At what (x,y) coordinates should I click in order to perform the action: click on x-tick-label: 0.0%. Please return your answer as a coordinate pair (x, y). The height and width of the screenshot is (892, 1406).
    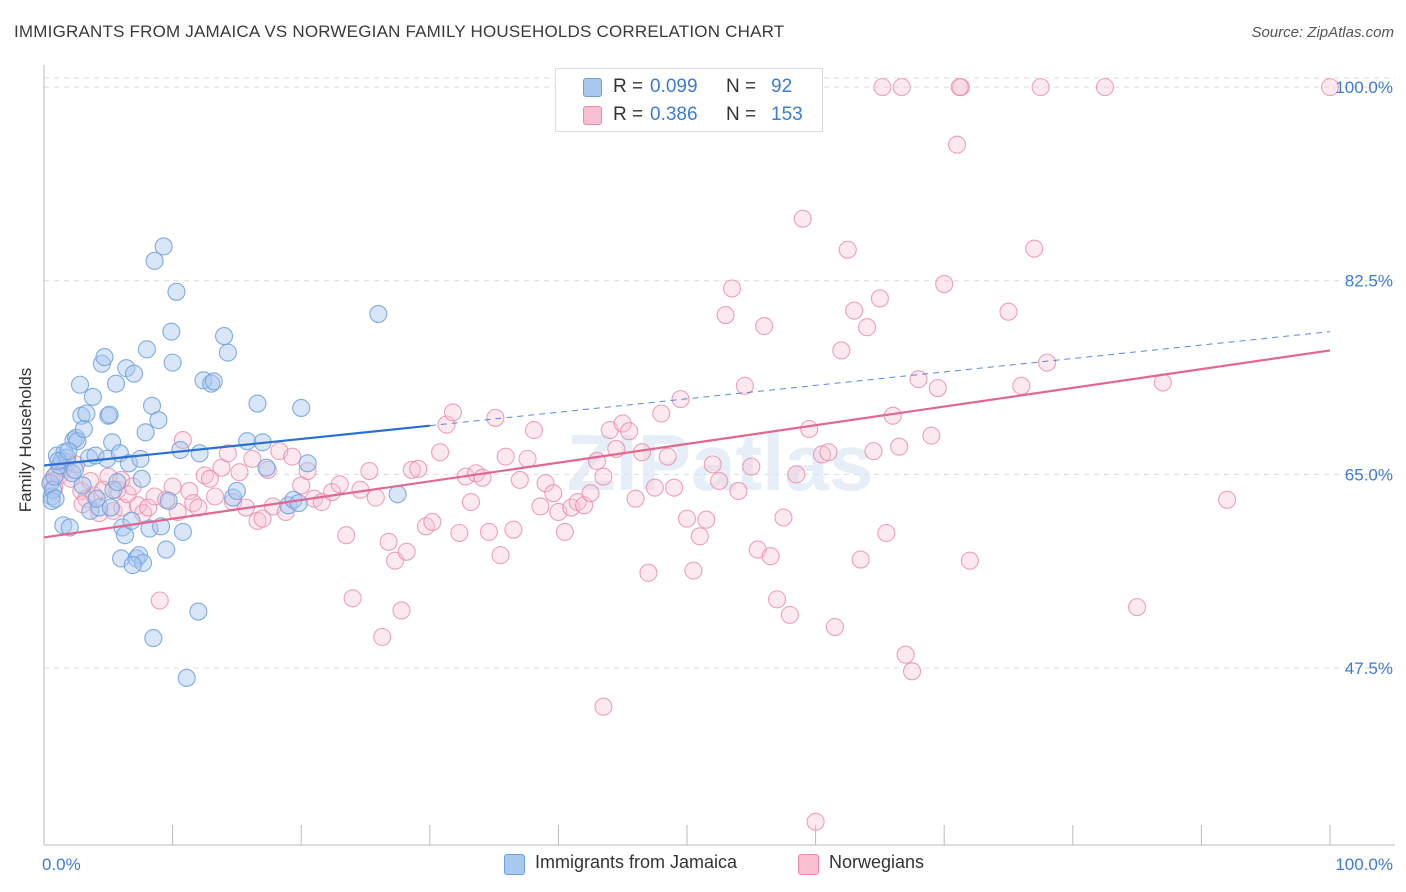
    Looking at the image, I should click on (61, 864).